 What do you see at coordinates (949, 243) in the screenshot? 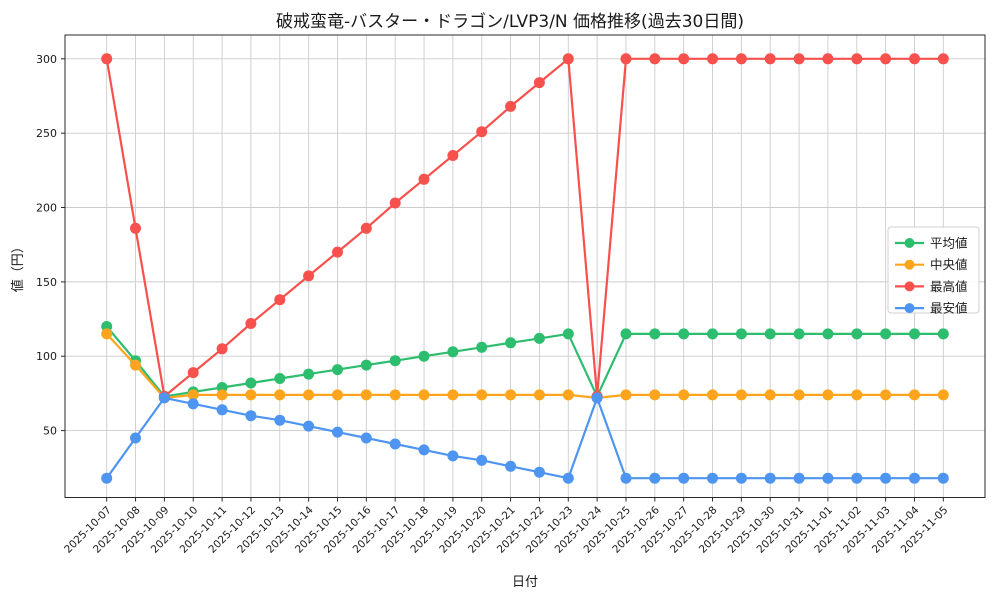
I see `legend-label: 平均値` at bounding box center [949, 243].